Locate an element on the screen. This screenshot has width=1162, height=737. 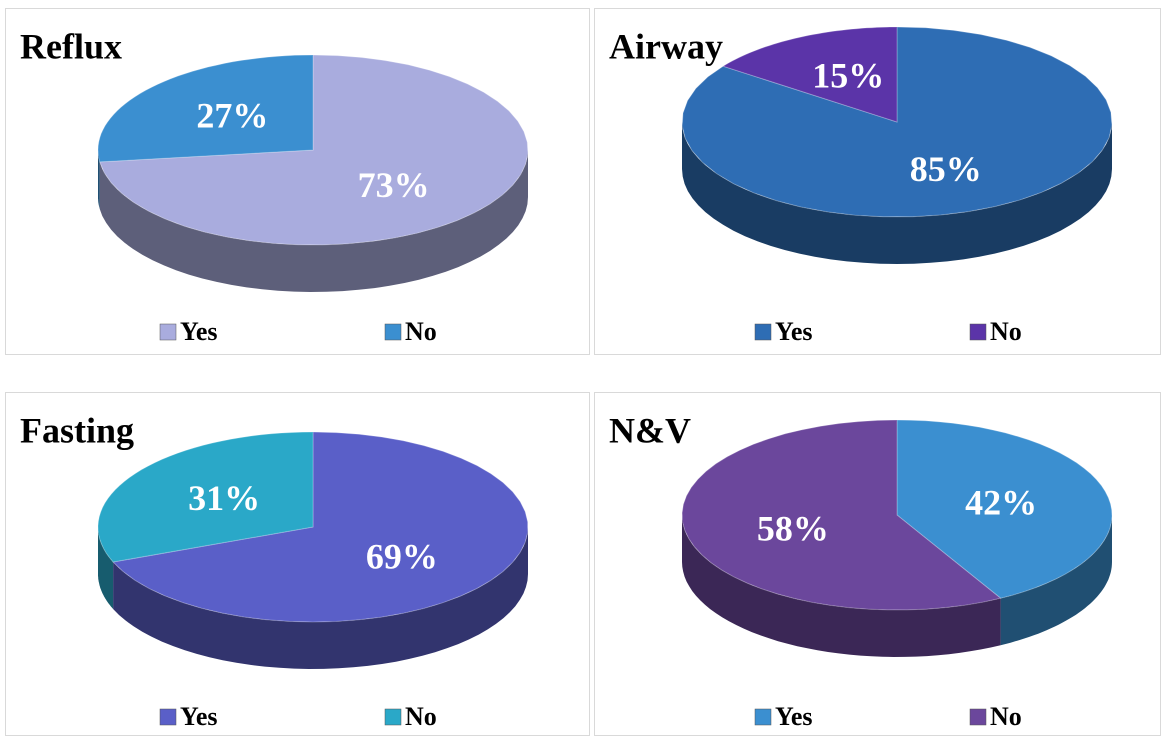
value-label: 73% is located at coordinates (394, 185).